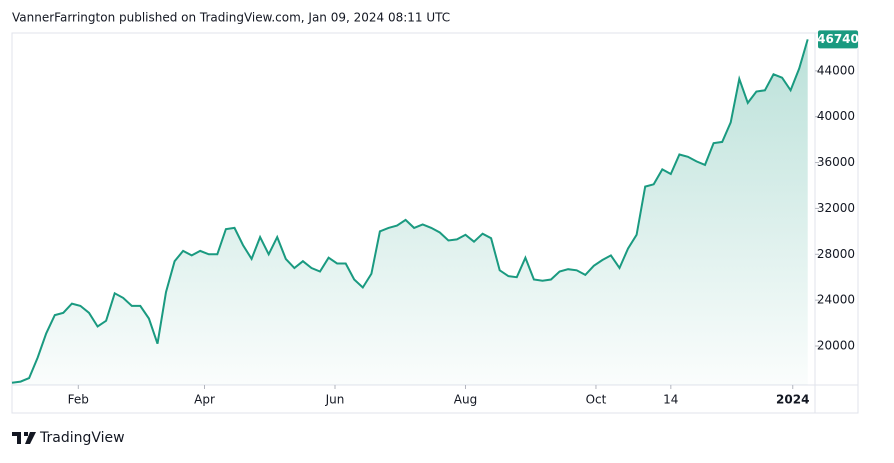 This screenshot has height=463, width=894. I want to click on last-price-box, so click(838, 39).